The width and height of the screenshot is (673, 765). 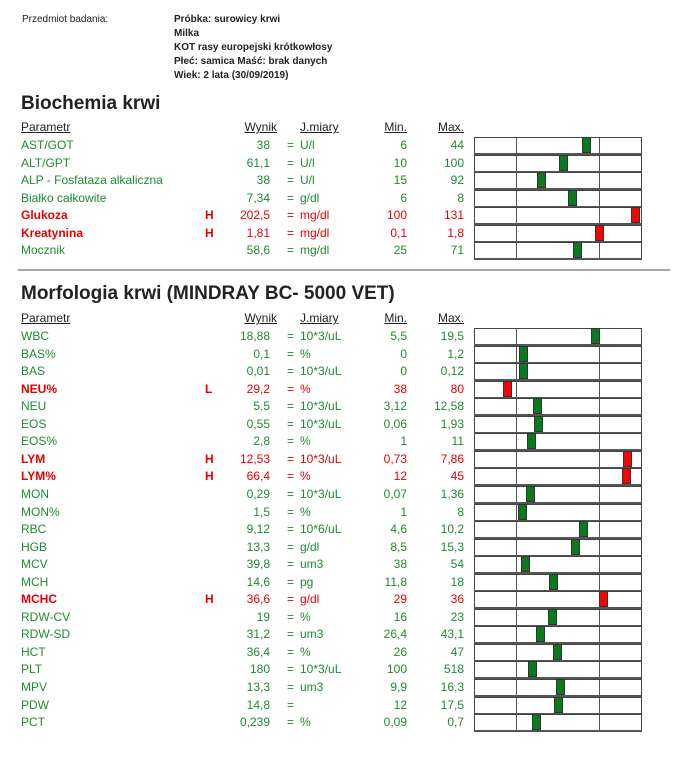 What do you see at coordinates (312, 687) in the screenshot?
I see `unit: um3` at bounding box center [312, 687].